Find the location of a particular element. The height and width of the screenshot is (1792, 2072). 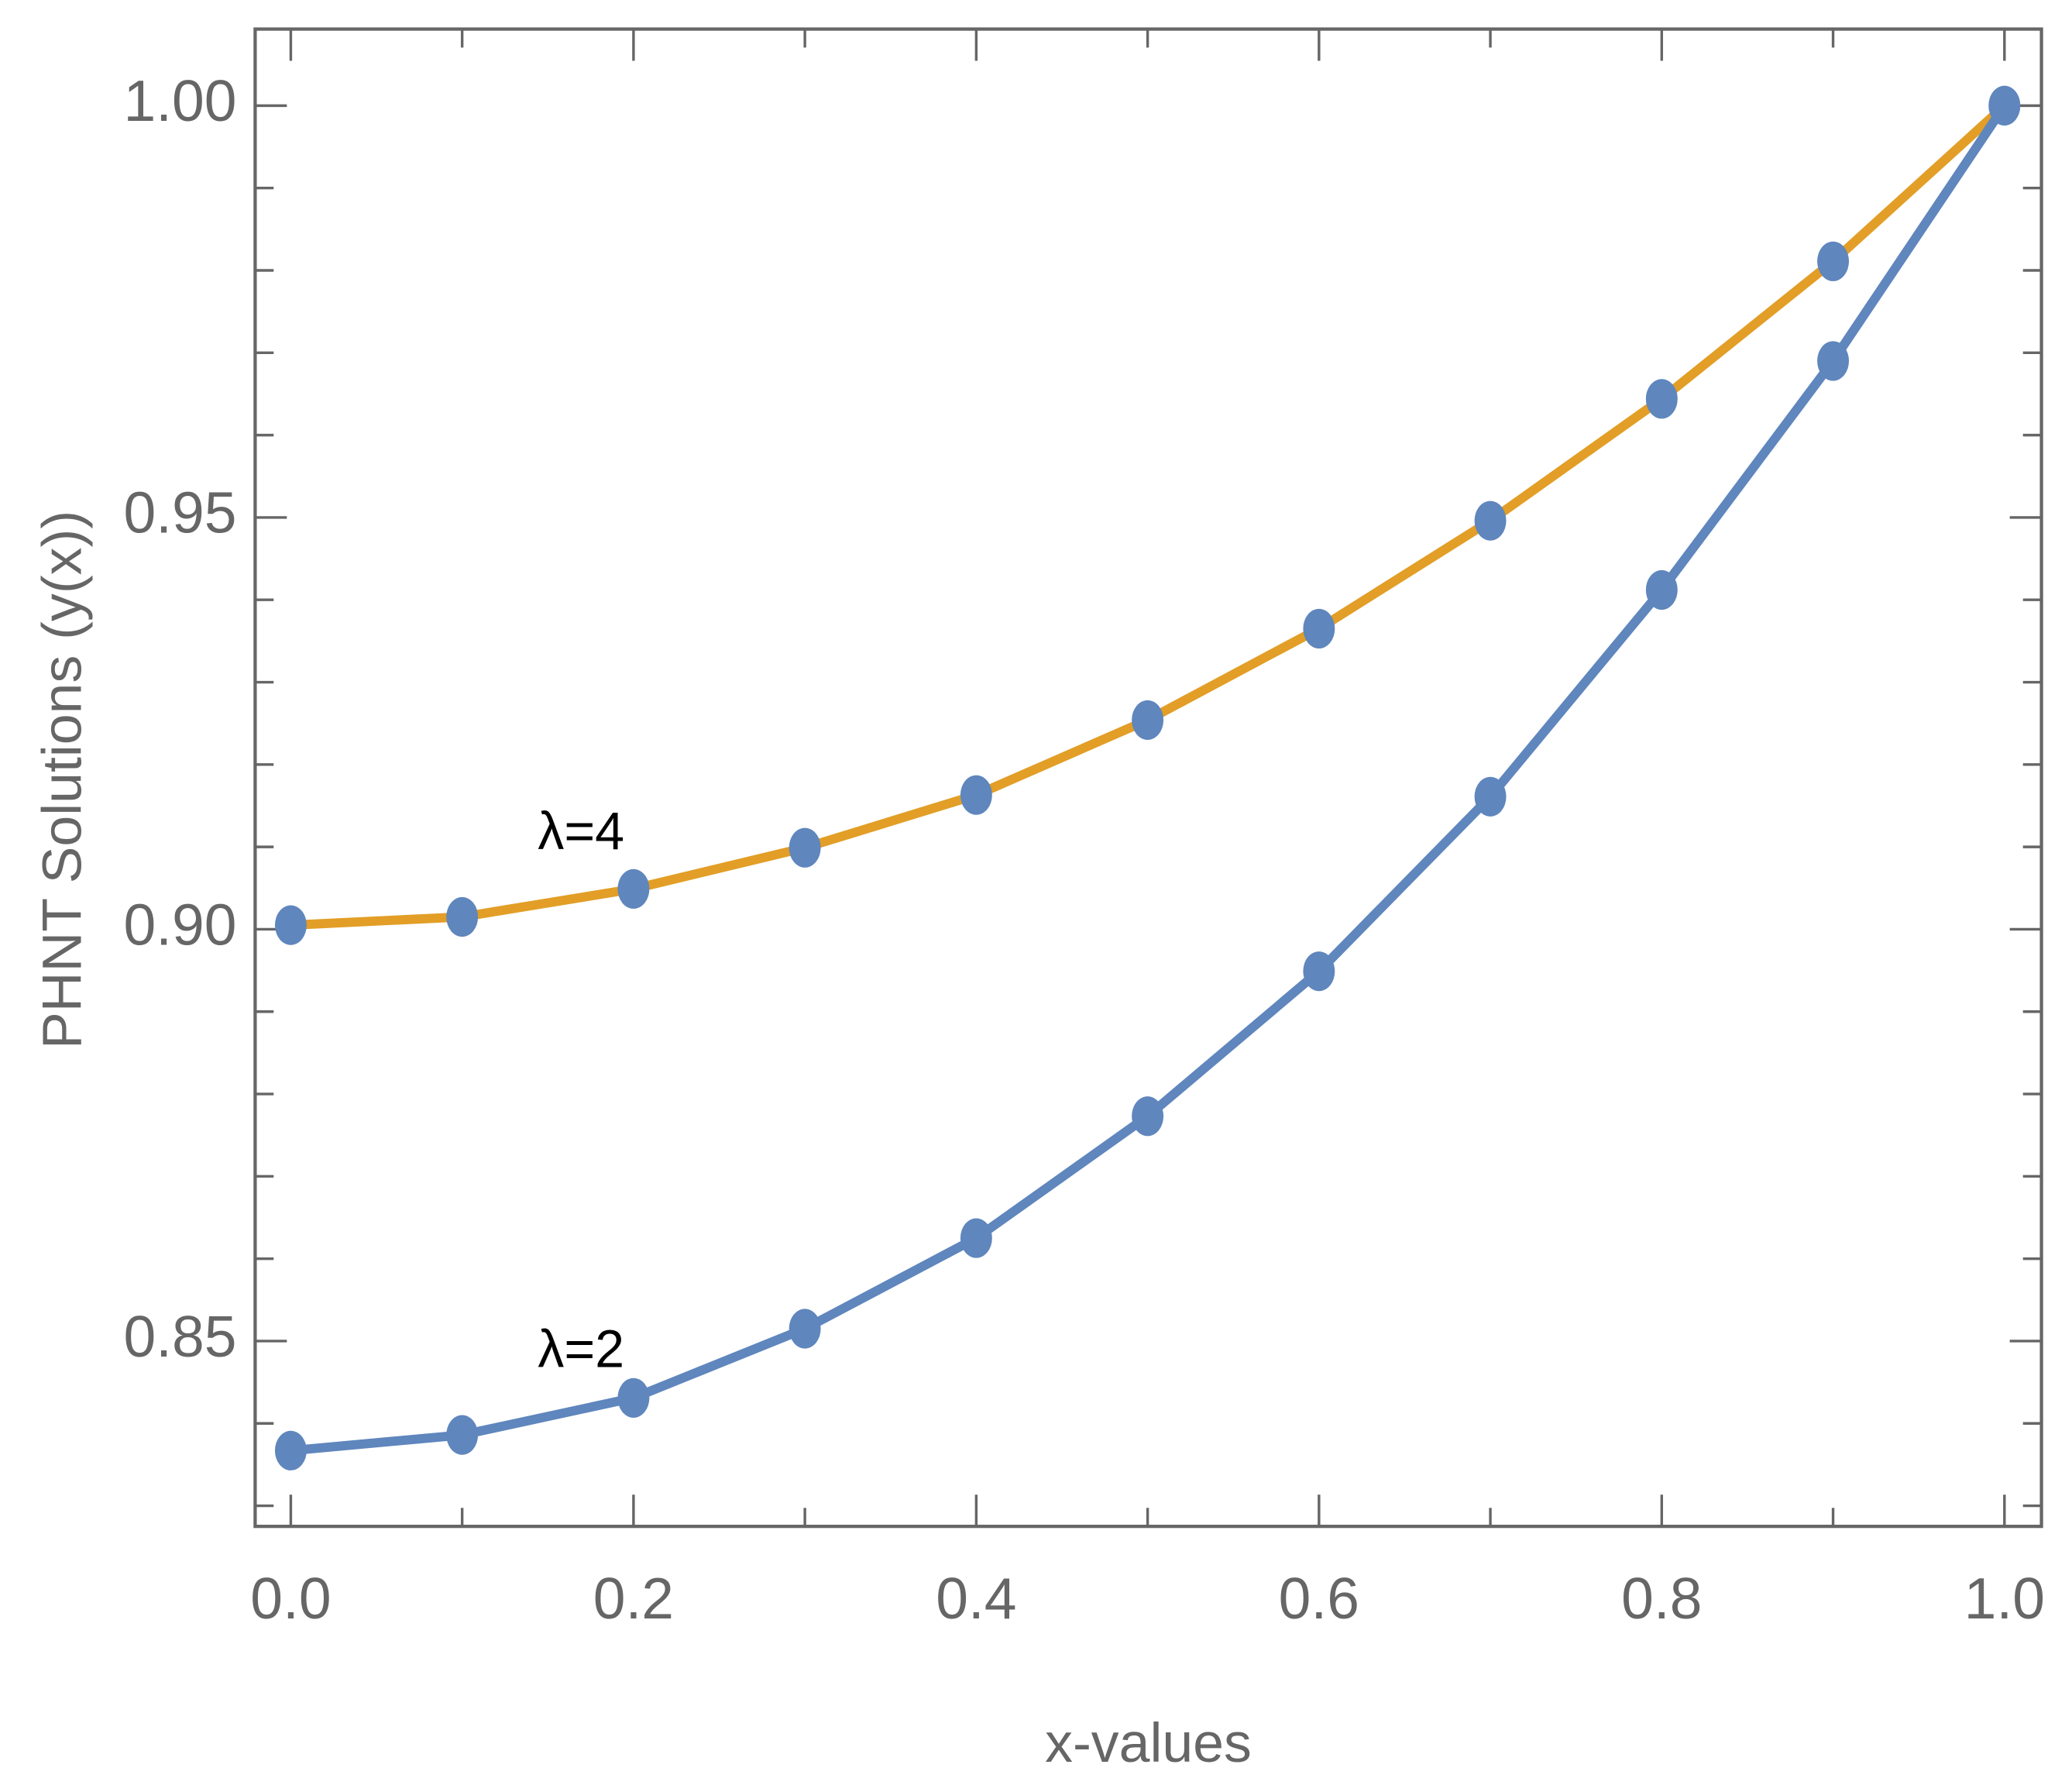

x-tick-label: 1.0 is located at coordinates (2004, 1599).